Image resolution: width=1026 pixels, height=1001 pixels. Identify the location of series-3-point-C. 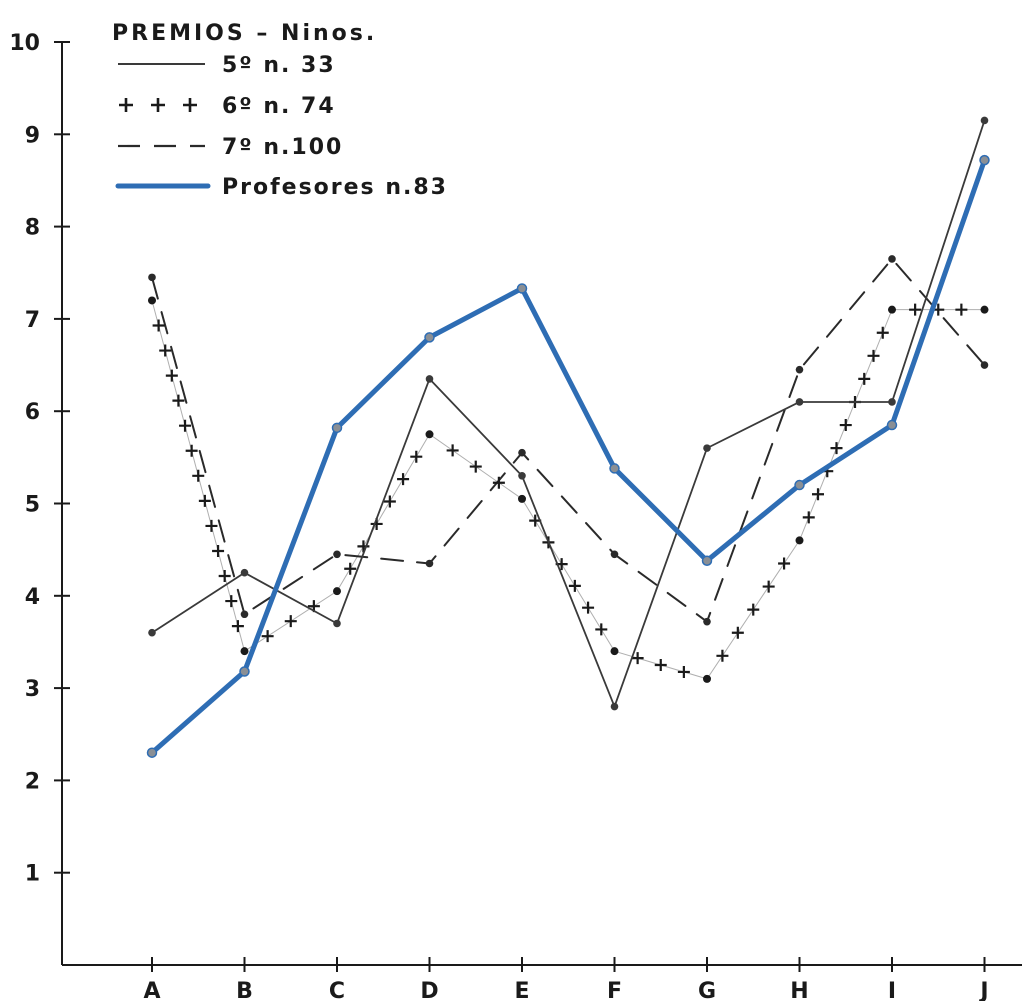
(337, 554).